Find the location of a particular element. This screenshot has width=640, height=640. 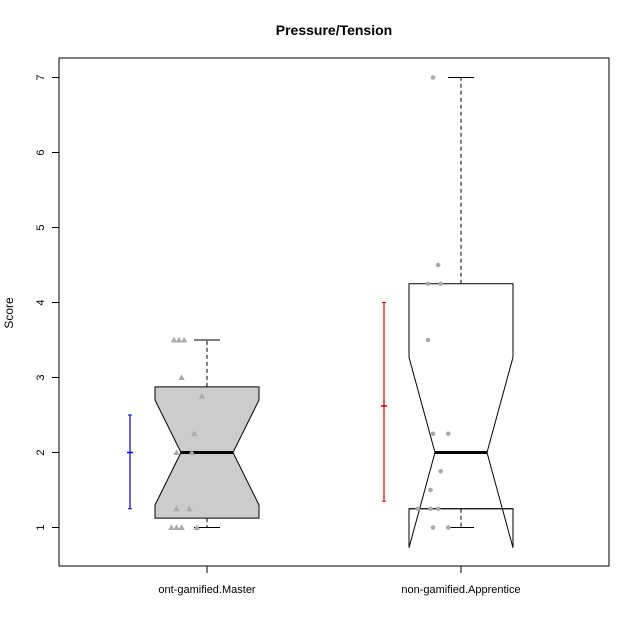

y-tick-label: 6 is located at coordinates (41, 152).